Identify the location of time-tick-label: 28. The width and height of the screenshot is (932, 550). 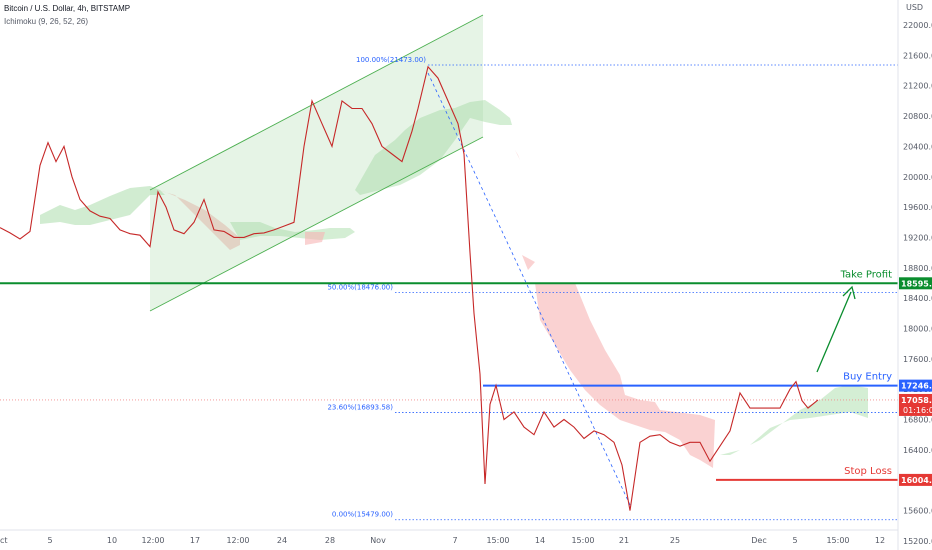
(330, 540).